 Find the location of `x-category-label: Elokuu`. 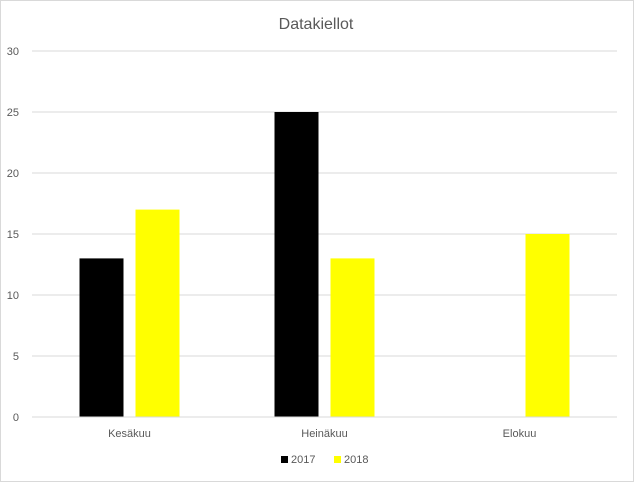

x-category-label: Elokuu is located at coordinates (520, 434).